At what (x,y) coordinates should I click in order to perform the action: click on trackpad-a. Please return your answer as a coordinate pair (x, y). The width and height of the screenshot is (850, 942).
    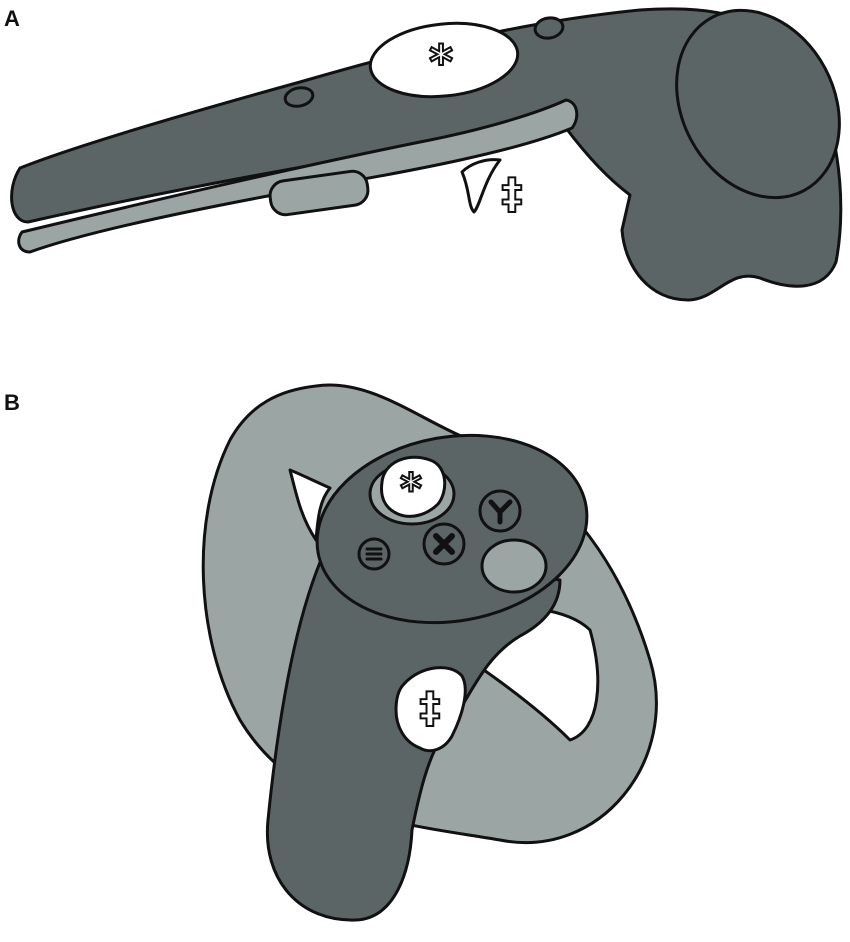
    Looking at the image, I should click on (444, 60).